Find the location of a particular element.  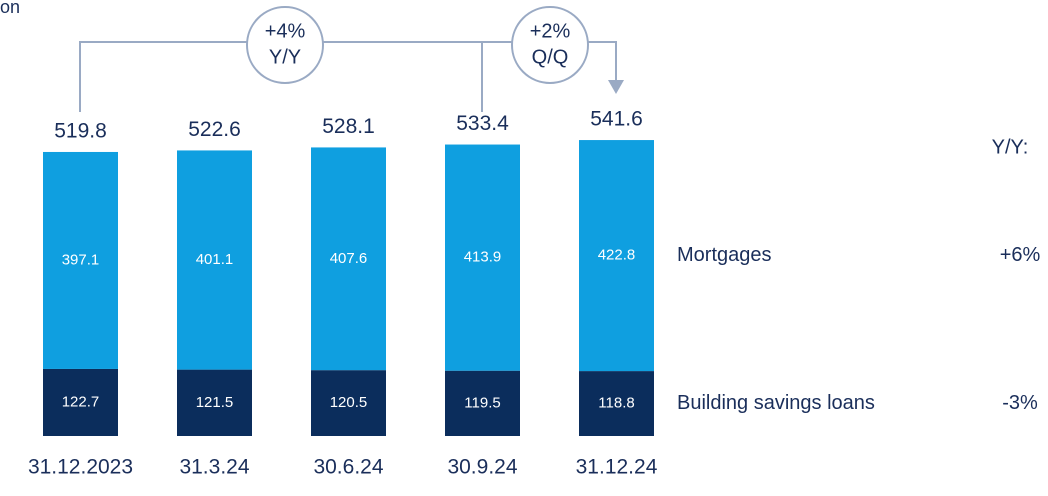

legend-label: Mortgages is located at coordinates (724, 255).